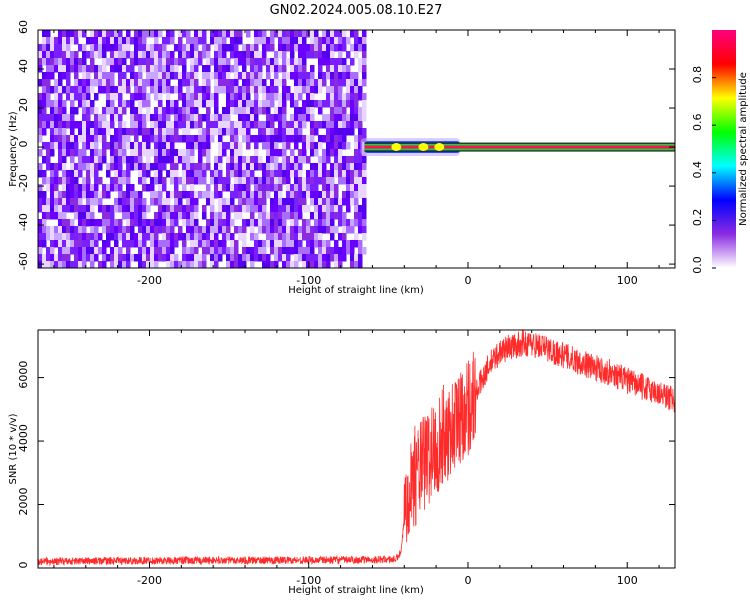  Describe the element at coordinates (23, 183) in the screenshot. I see `spectrogram-y-tick-label: -20` at that location.